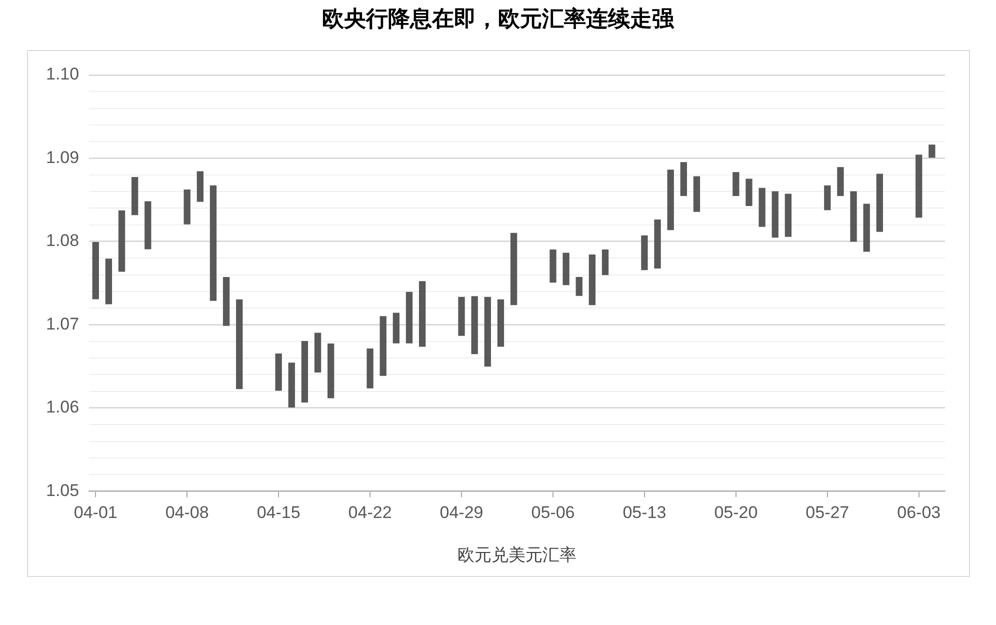 The height and width of the screenshot is (625, 996). I want to click on x-tick-label: 04-01, so click(96, 512).